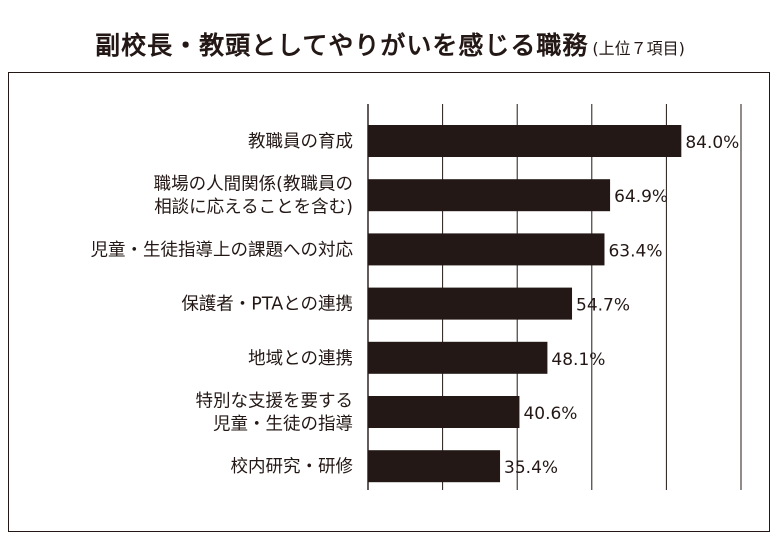  I want to click on data-label: 48.1%, so click(578, 360).